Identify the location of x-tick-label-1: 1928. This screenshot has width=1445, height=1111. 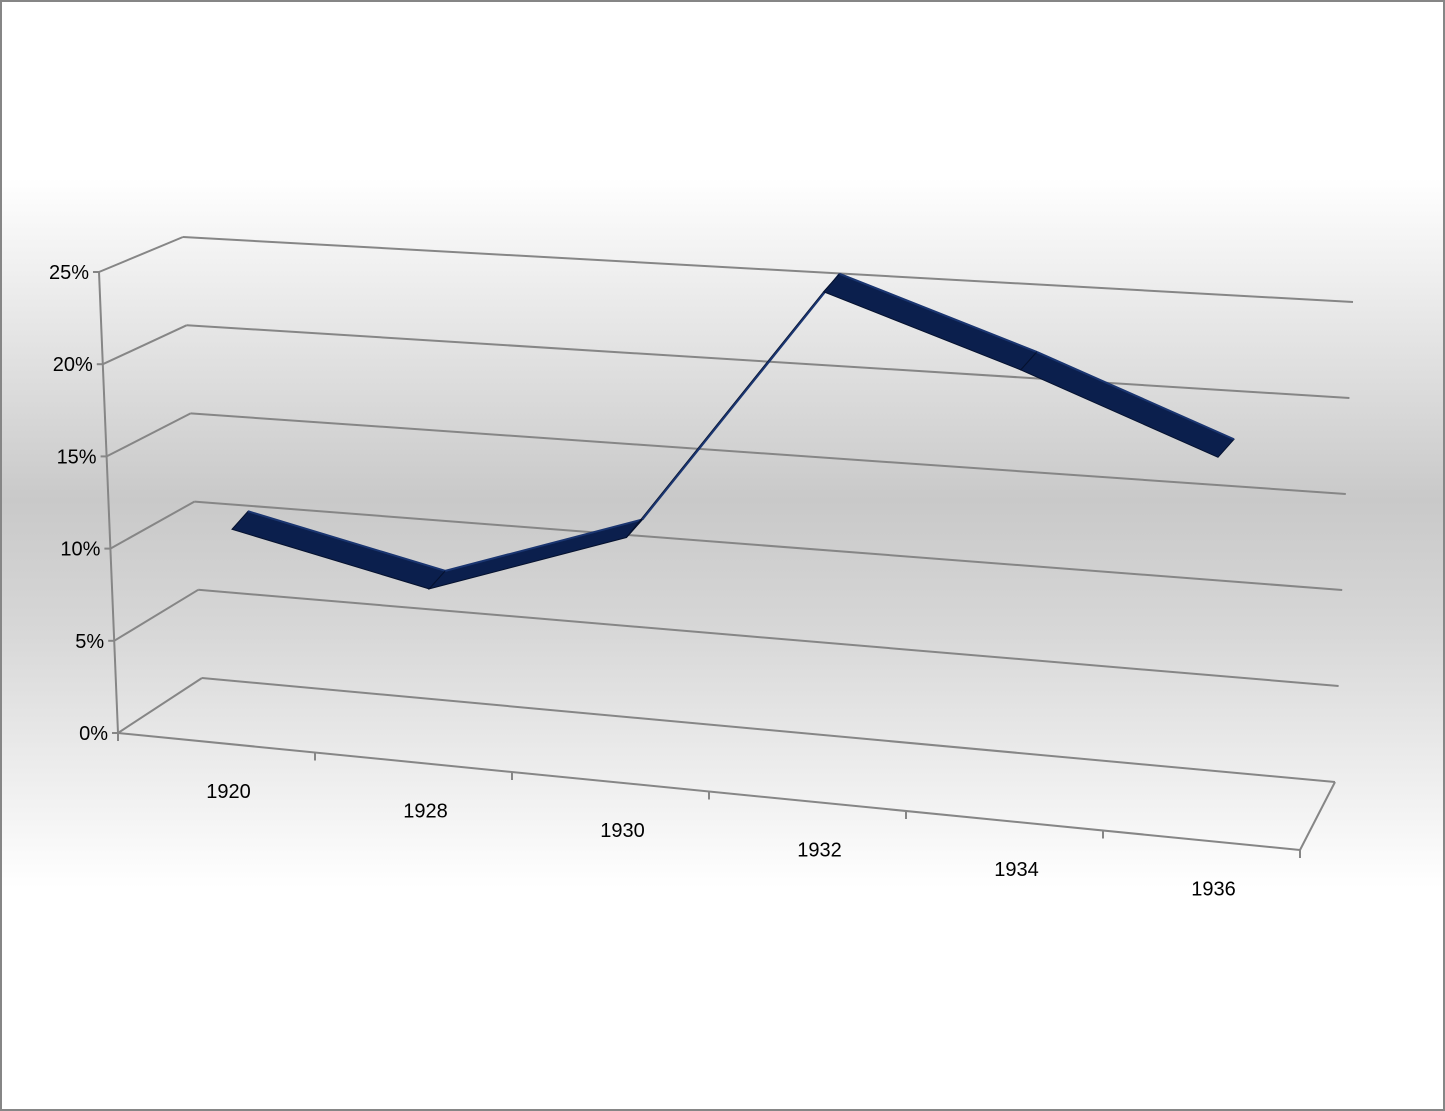
(425, 811).